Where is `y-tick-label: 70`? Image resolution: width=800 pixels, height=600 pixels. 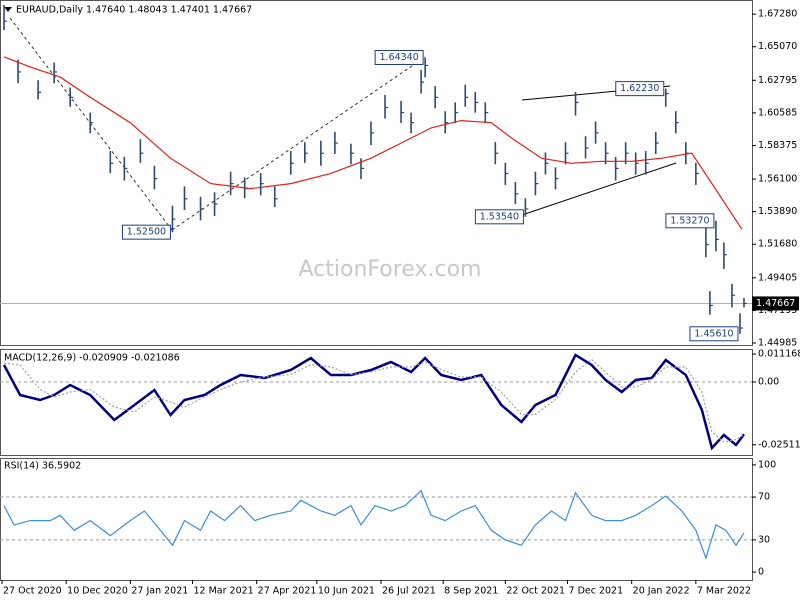 y-tick-label: 70 is located at coordinates (764, 497).